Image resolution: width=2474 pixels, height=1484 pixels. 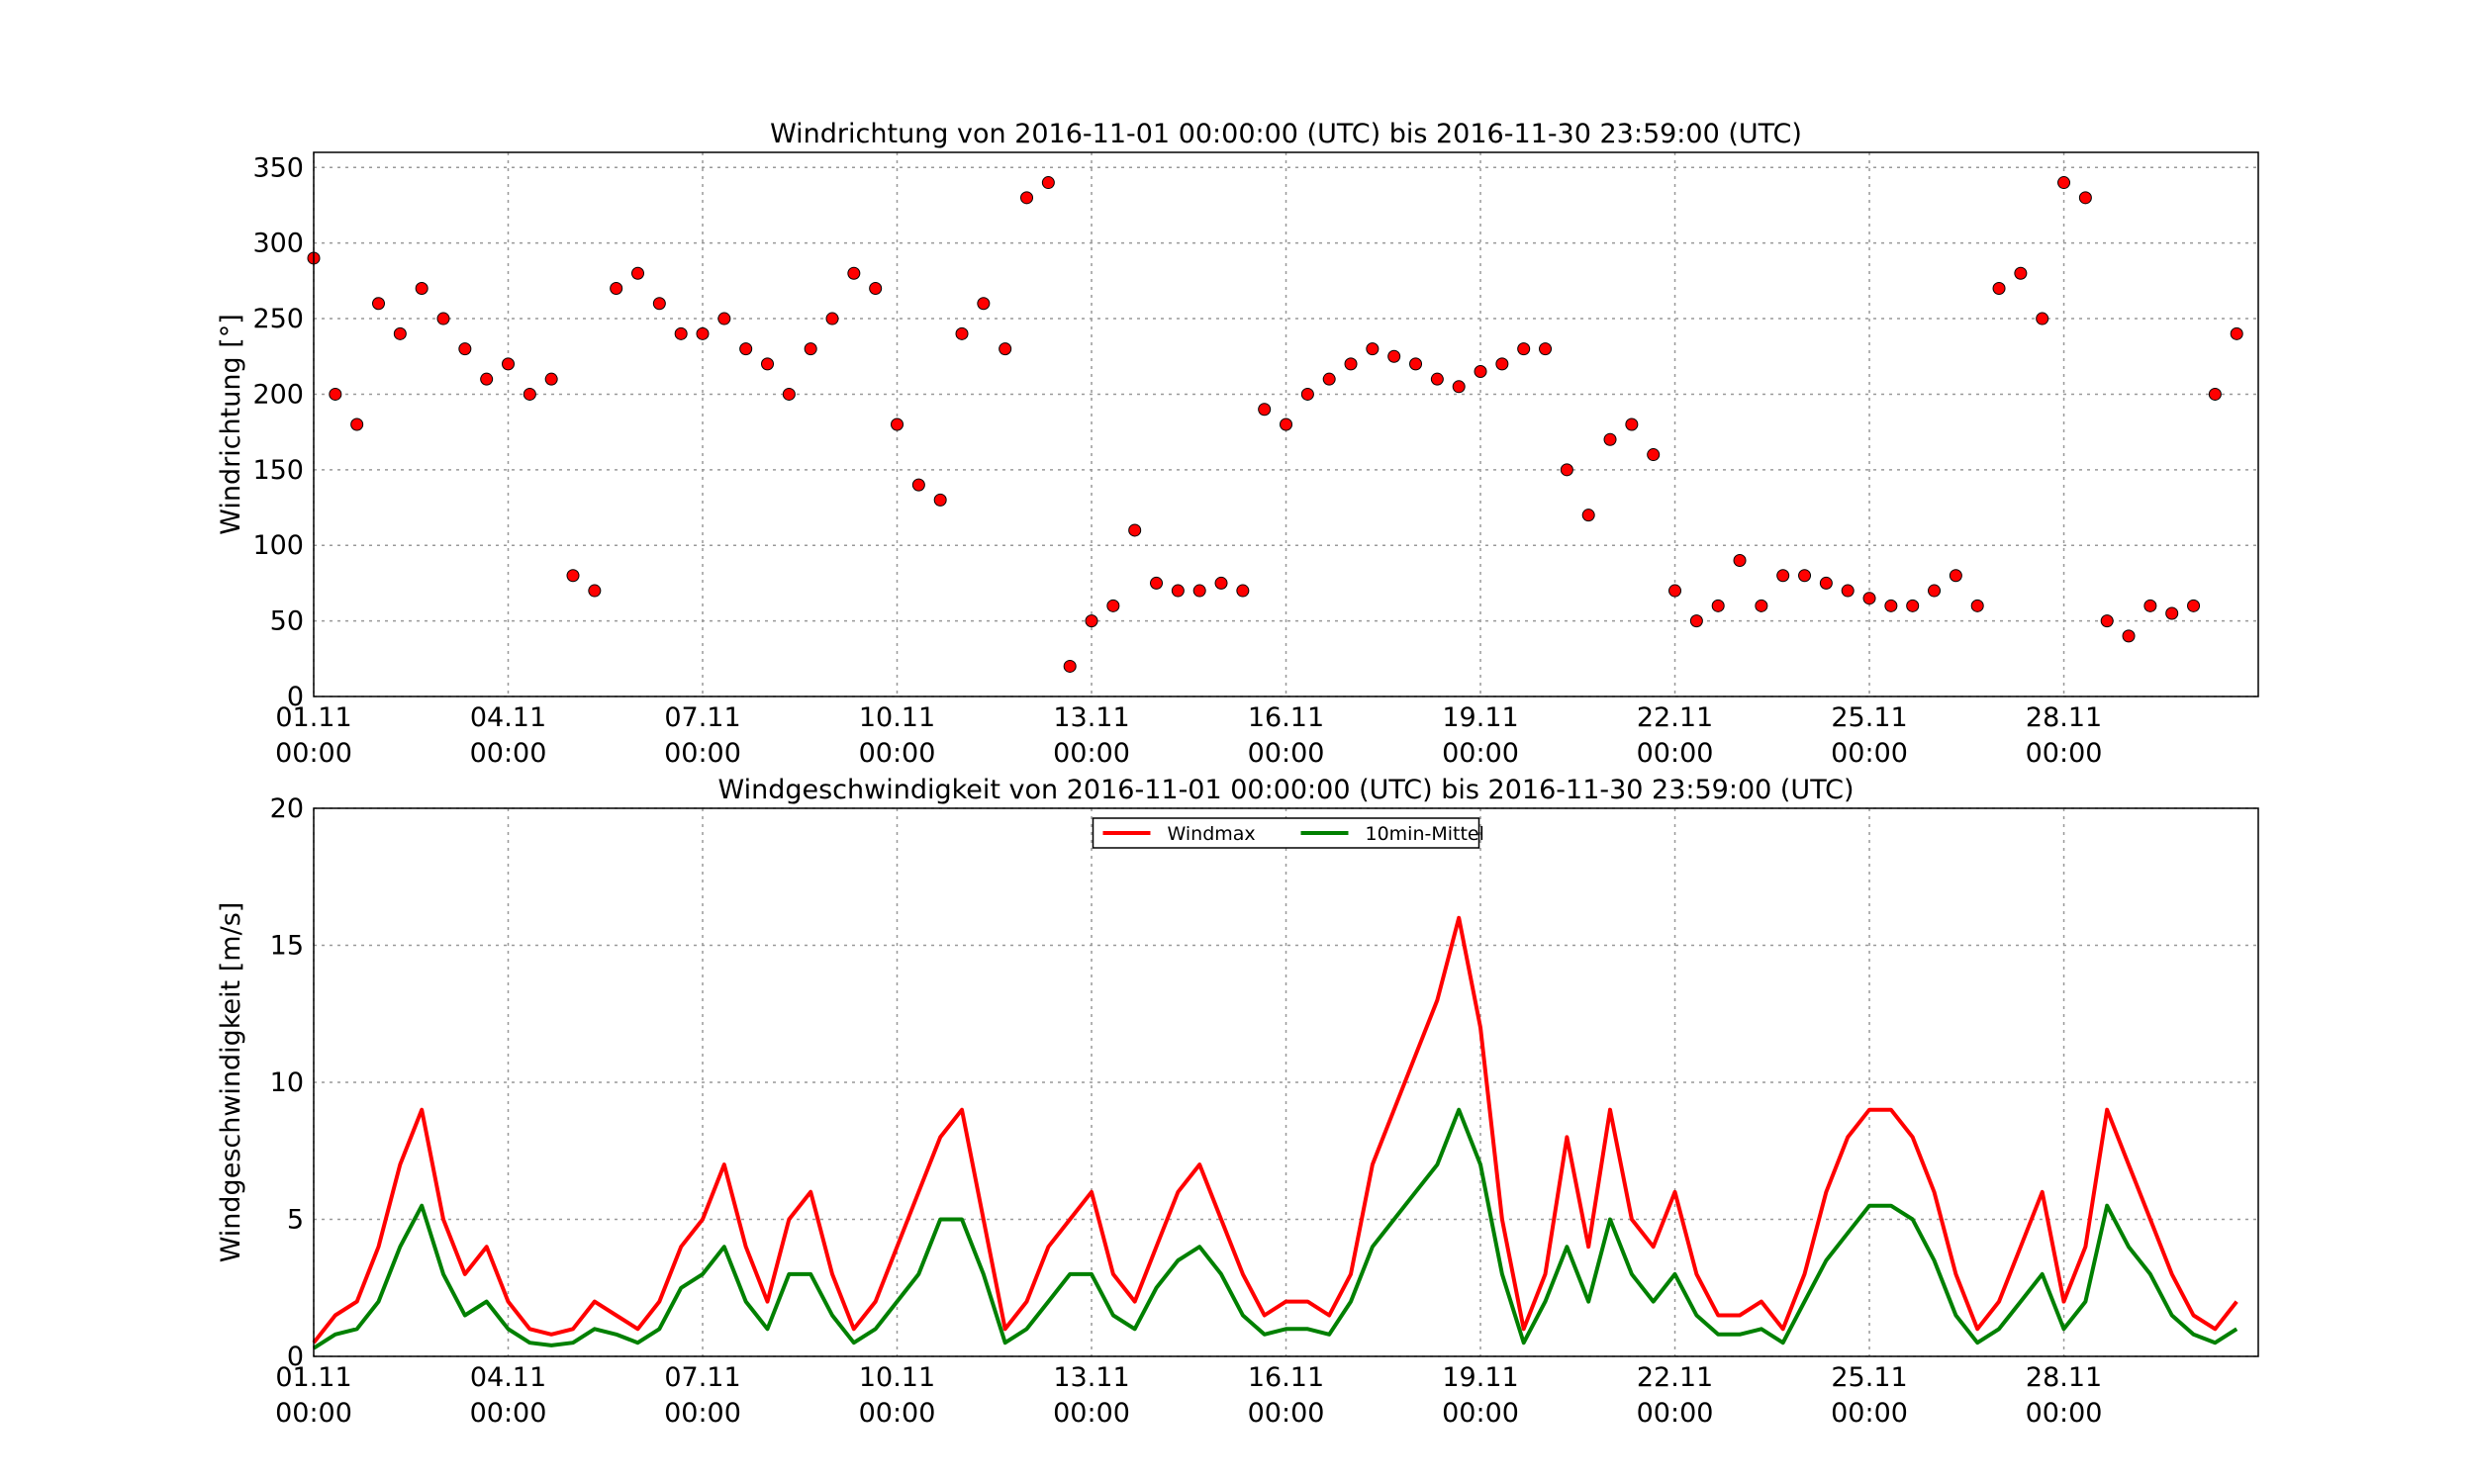 I want to click on y-tick-label: 200, so click(x=278, y=394).